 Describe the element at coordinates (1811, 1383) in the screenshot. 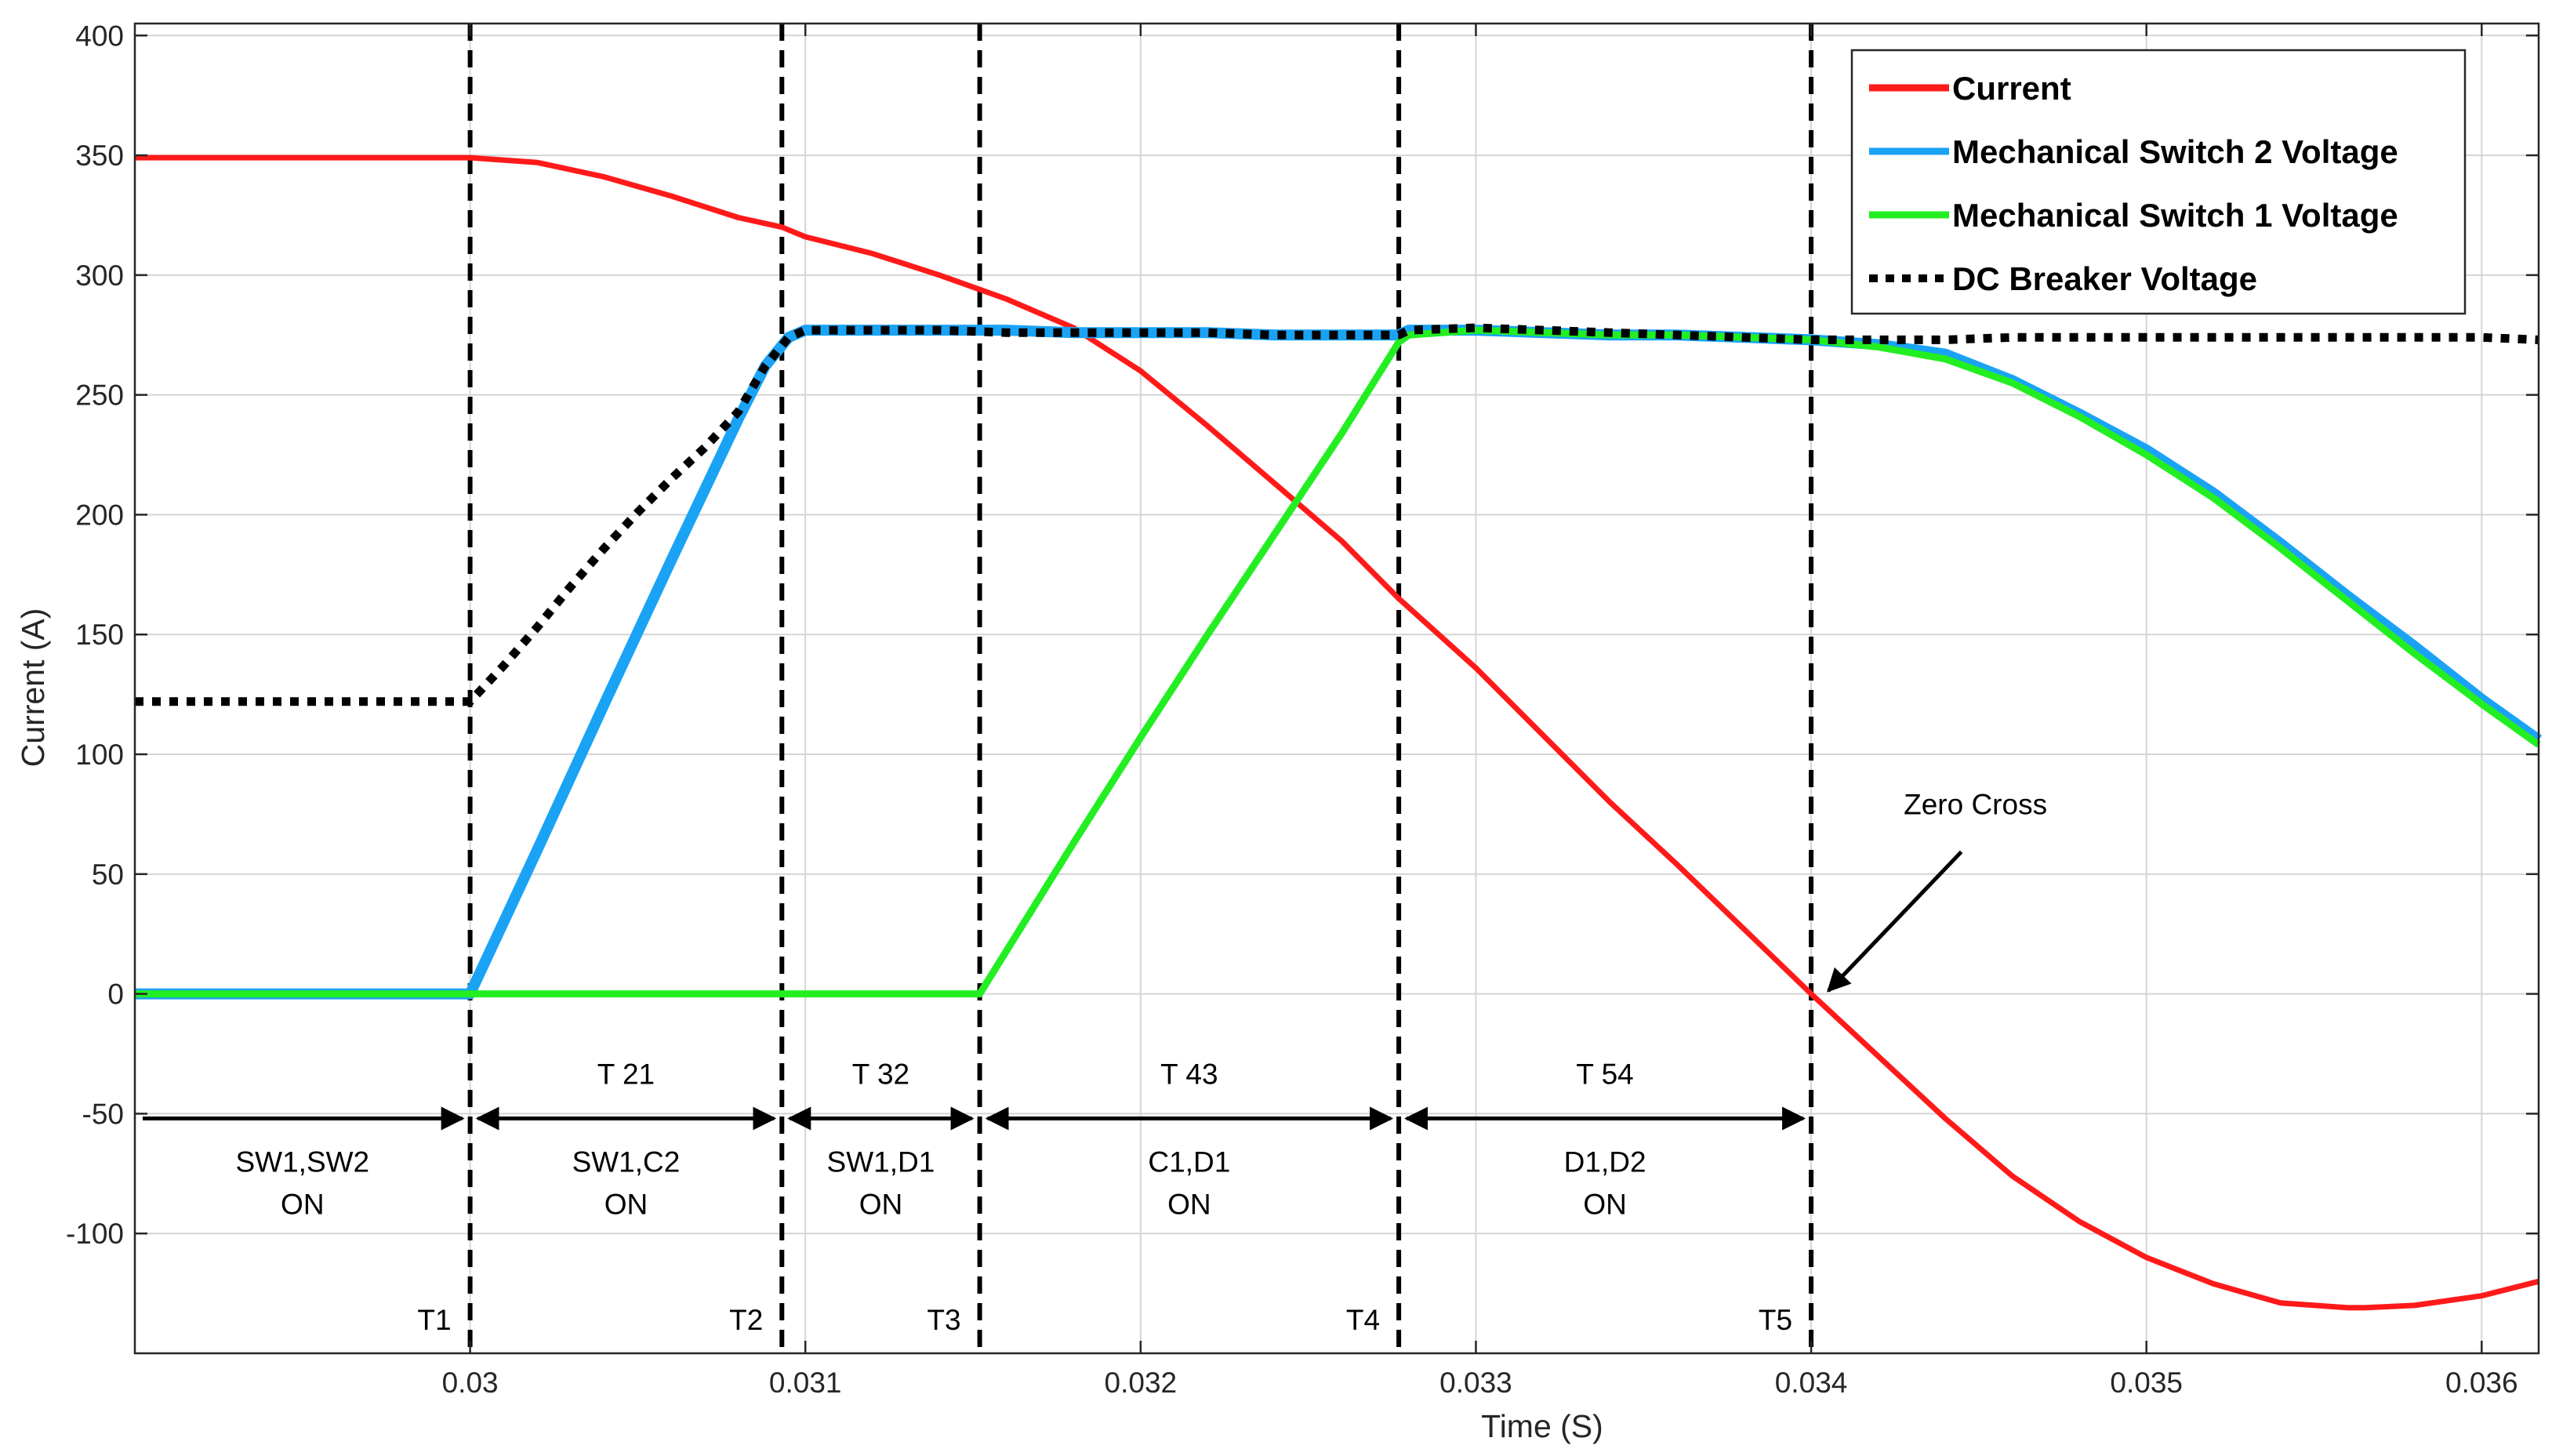

I see `x-tick-label: 0.034` at that location.